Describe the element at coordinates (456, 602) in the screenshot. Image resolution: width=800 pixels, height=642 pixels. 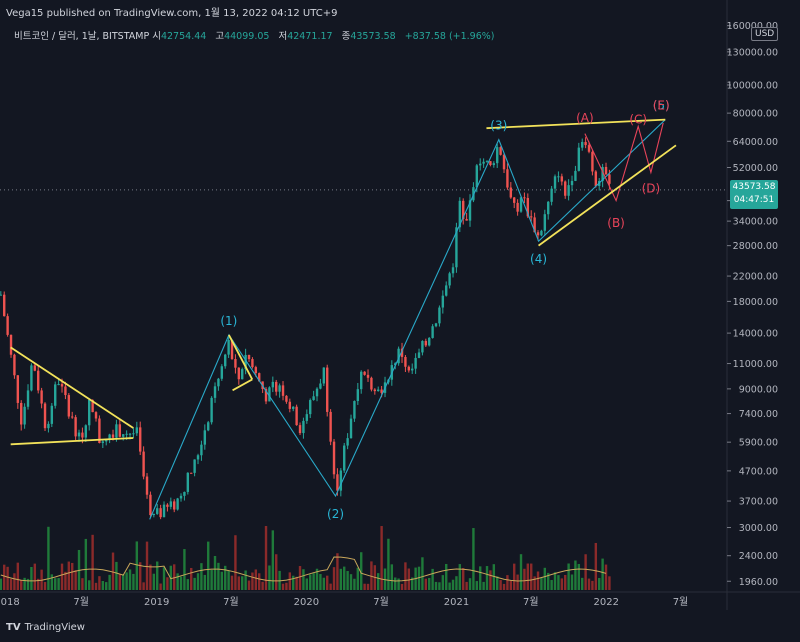
I see `time-tick-label: 2021` at that location.